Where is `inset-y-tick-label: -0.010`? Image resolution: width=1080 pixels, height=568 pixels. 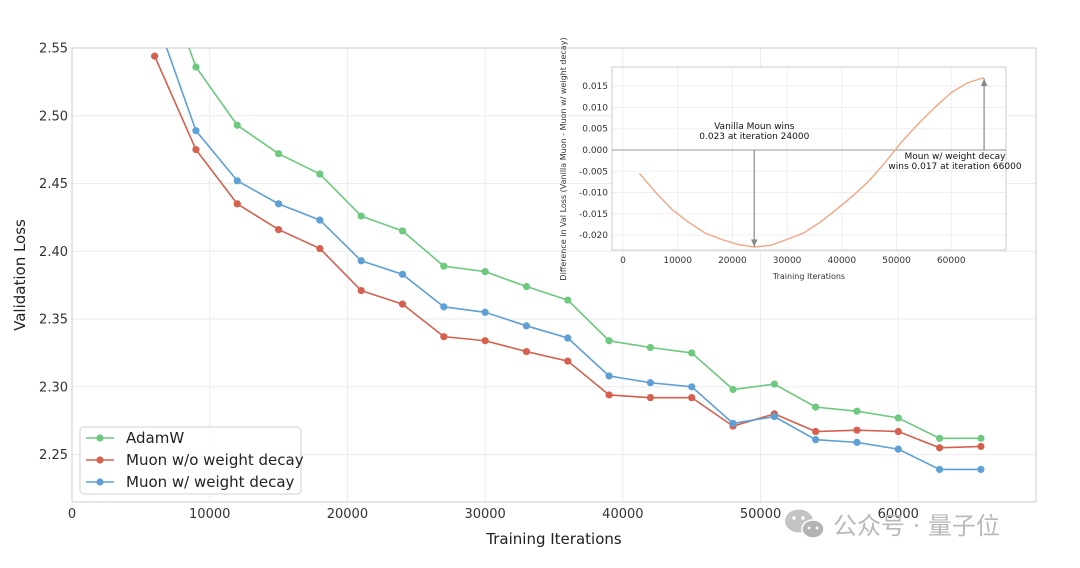 inset-y-tick-label: -0.010 is located at coordinates (593, 194).